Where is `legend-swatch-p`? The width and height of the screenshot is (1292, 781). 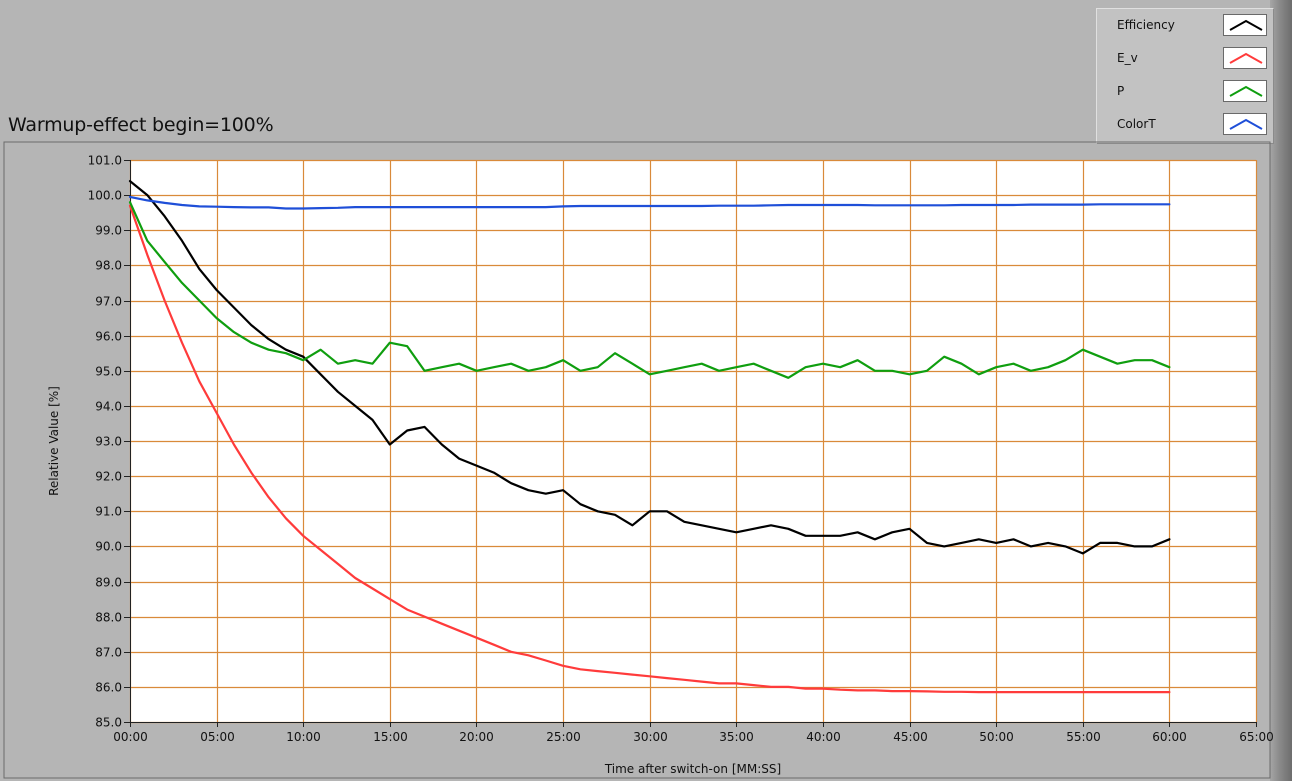
legend-swatch-p is located at coordinates (1245, 91).